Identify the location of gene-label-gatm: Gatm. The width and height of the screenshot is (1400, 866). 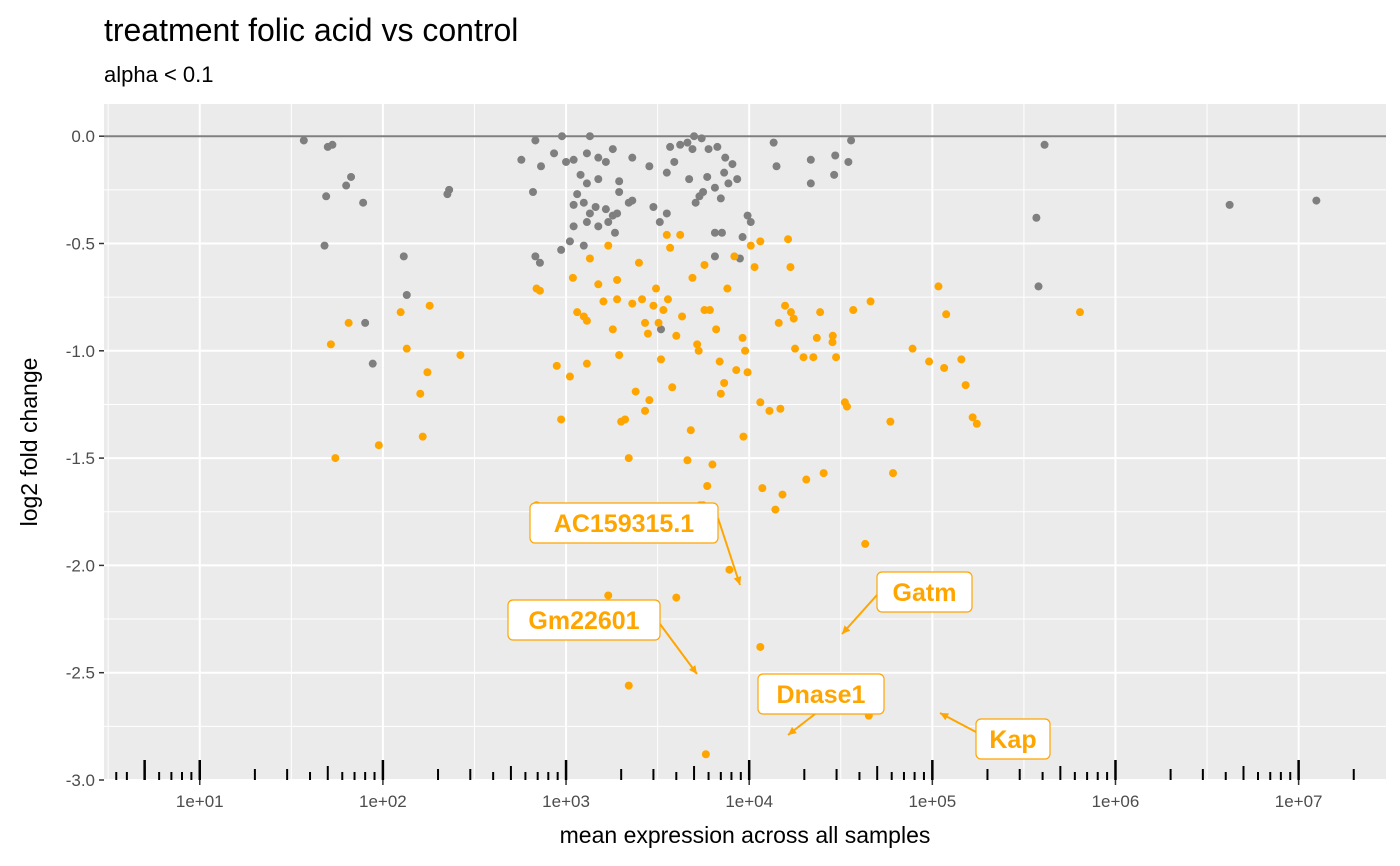
(907, 603).